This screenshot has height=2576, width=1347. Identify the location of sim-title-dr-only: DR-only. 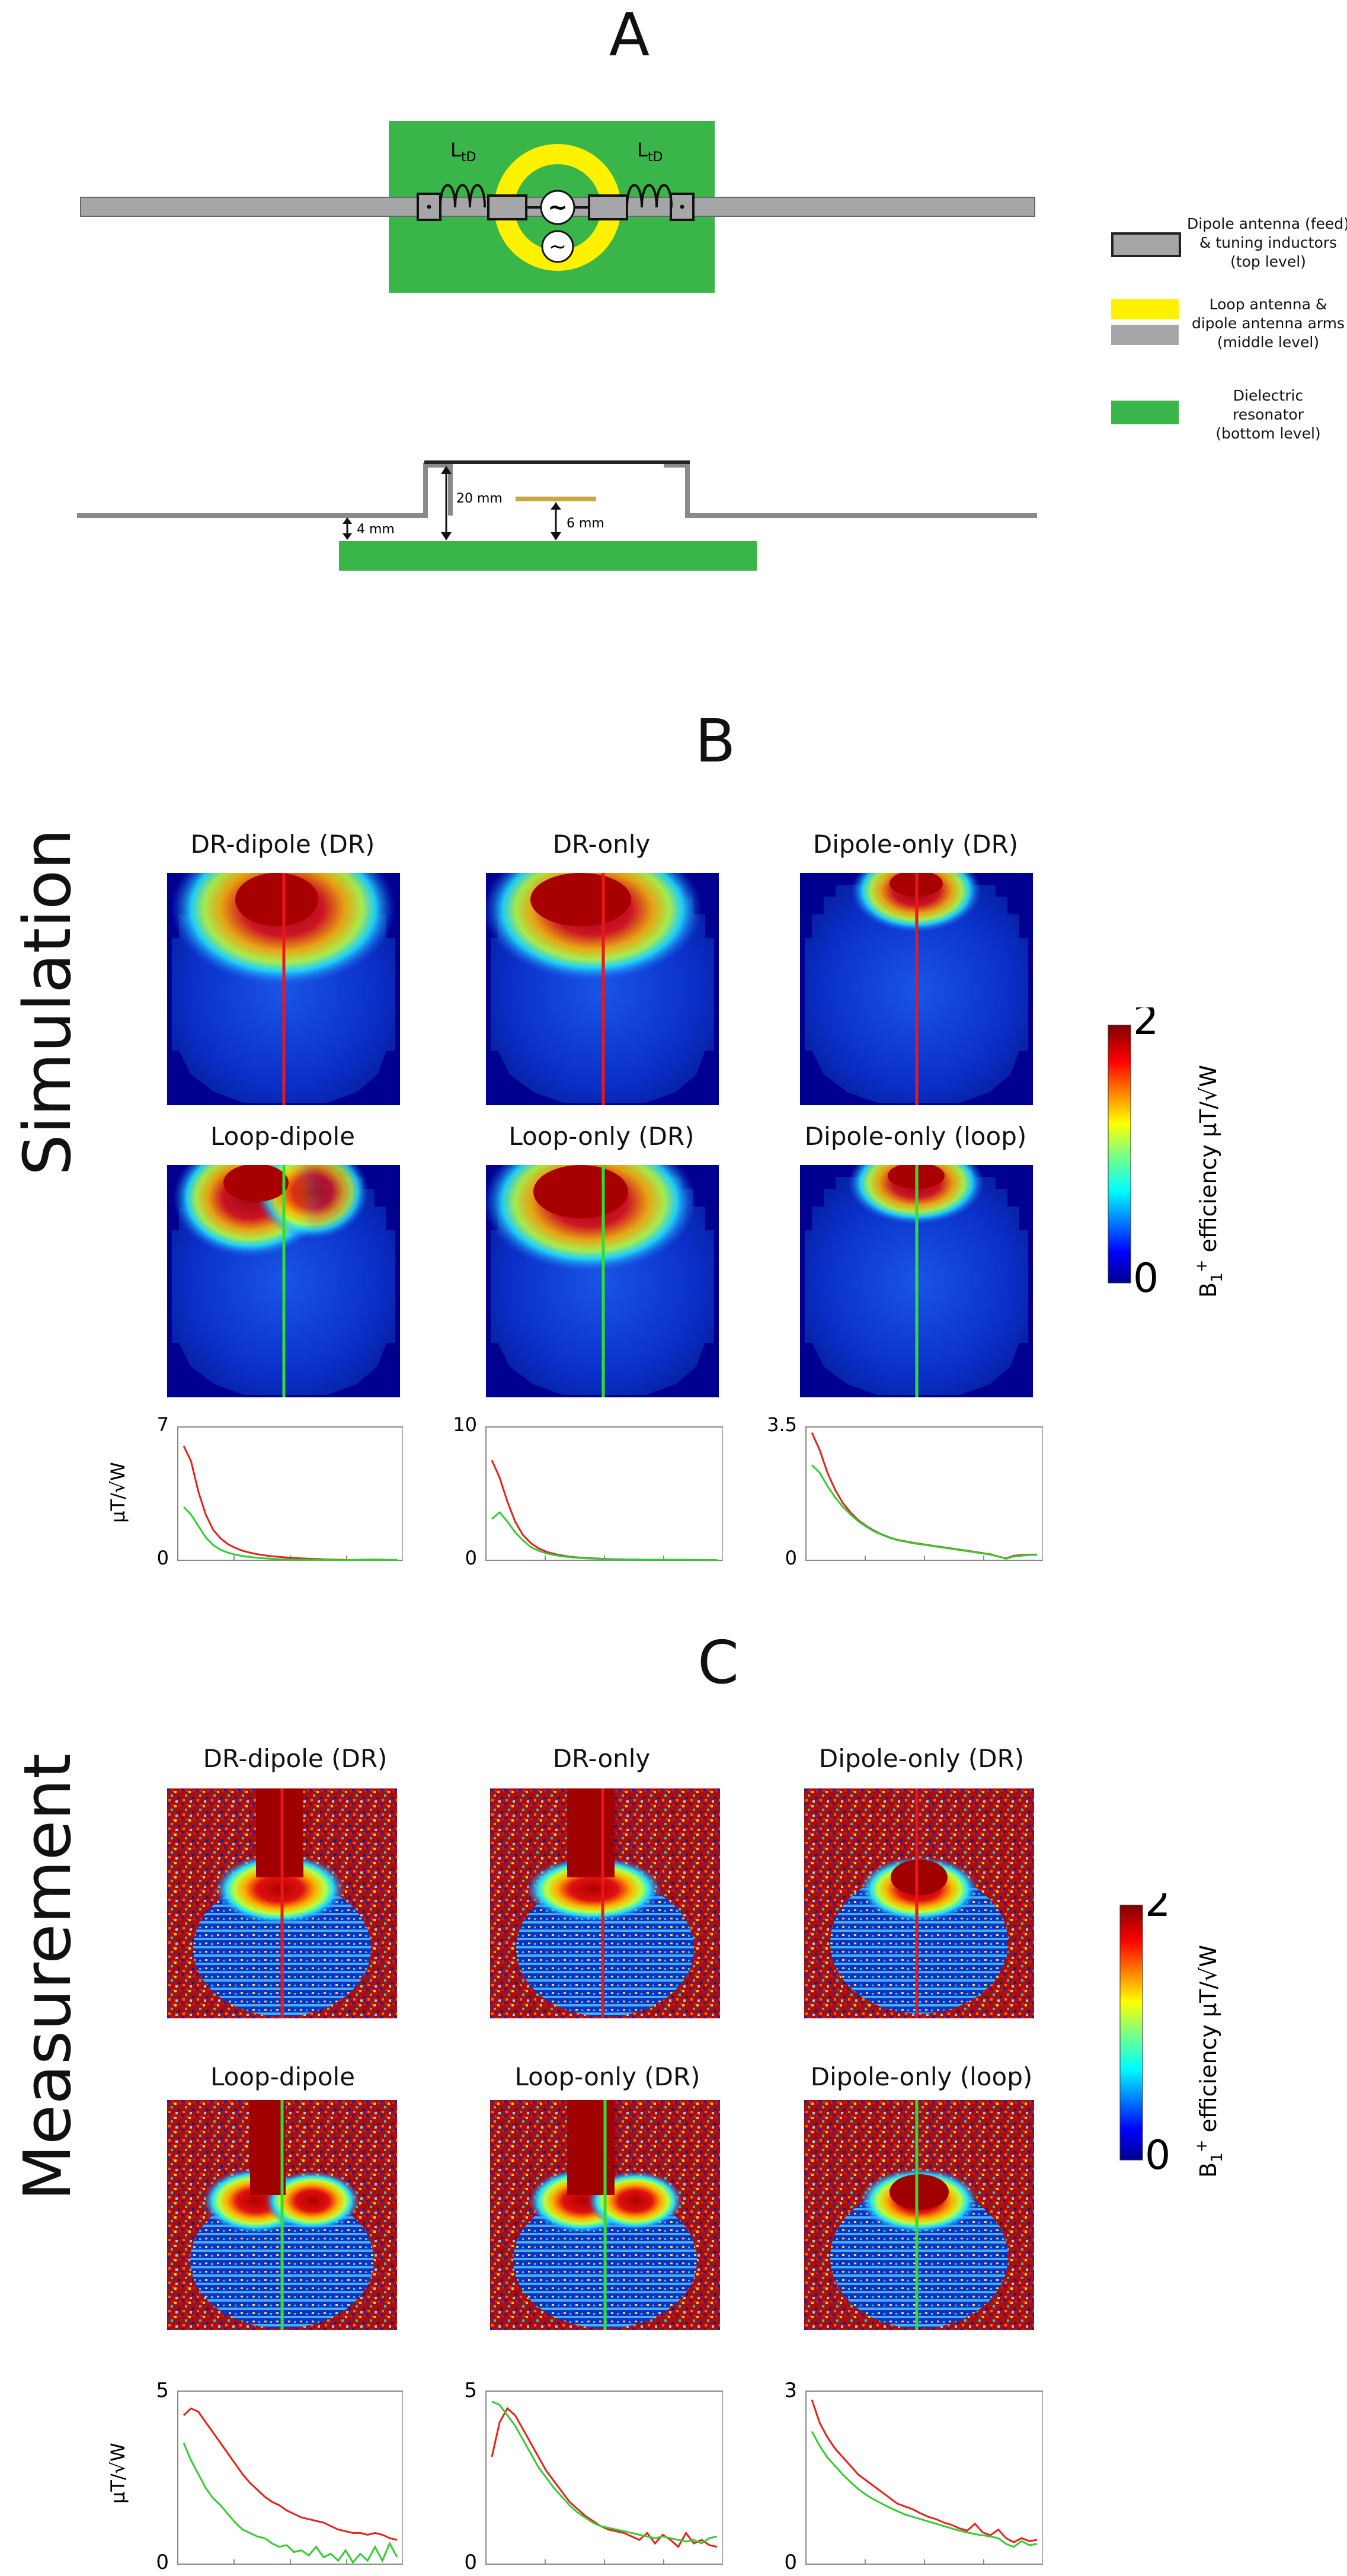
(601, 844).